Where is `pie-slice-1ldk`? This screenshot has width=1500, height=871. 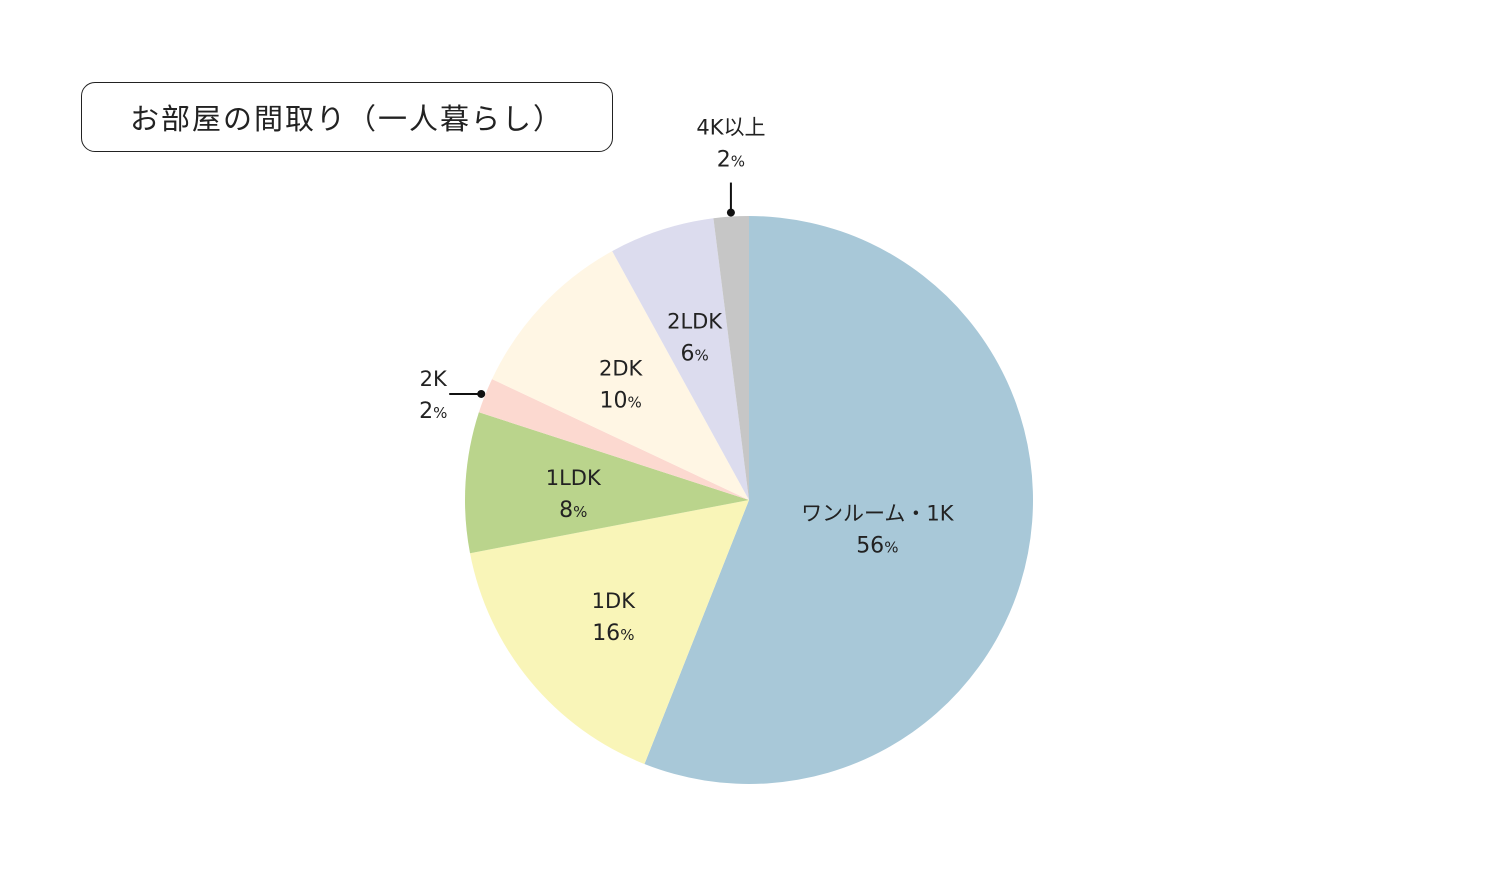
pie-slice-1ldk is located at coordinates (607, 483).